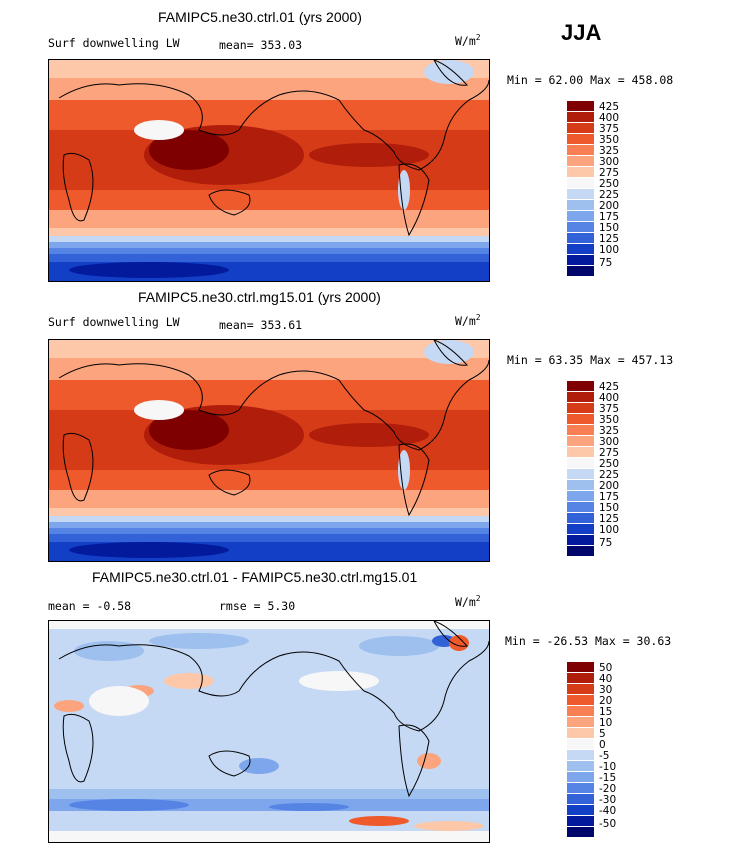  I want to click on panel2-cb-label-7: 250, so click(609, 464).